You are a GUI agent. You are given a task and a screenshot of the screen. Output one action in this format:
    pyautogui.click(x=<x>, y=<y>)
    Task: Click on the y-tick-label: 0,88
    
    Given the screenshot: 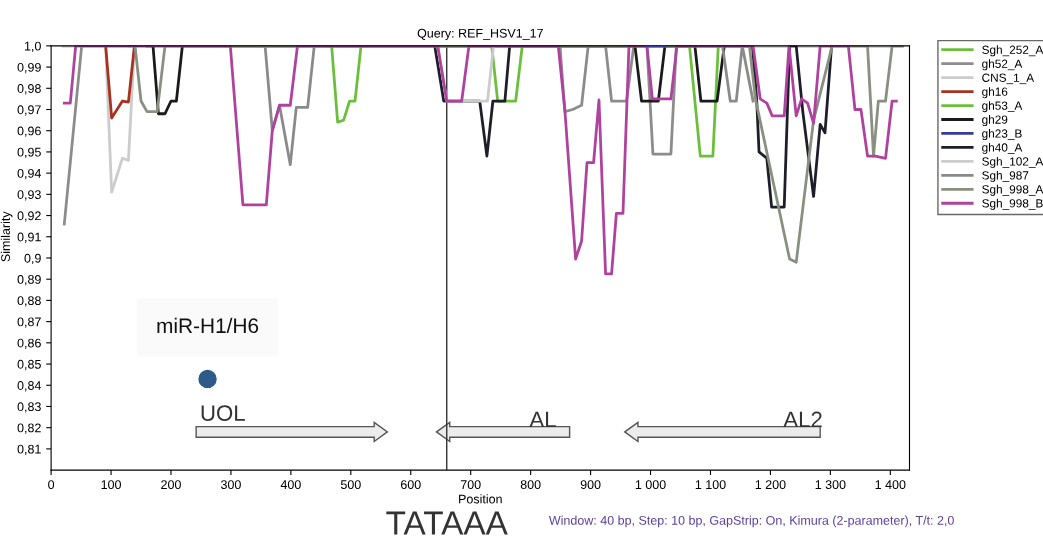 What is the action you would take?
    pyautogui.click(x=29, y=301)
    